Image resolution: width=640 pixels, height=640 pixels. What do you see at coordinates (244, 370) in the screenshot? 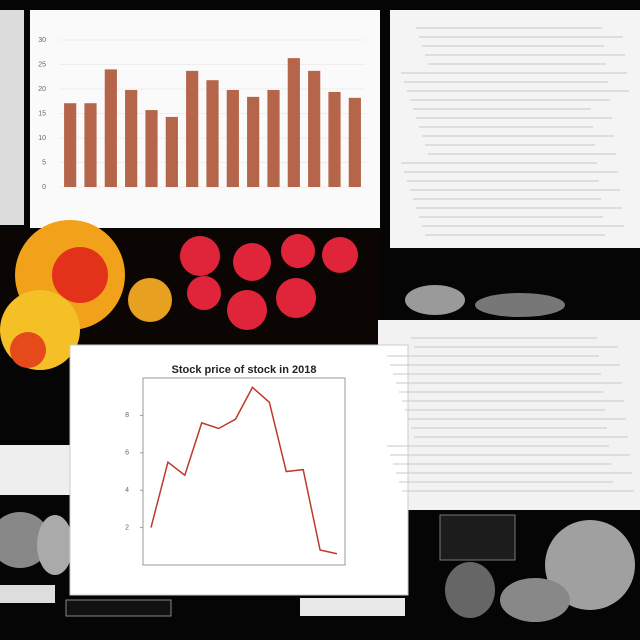
I see `chart-title: Stock price of stock in 2018` at bounding box center [244, 370].